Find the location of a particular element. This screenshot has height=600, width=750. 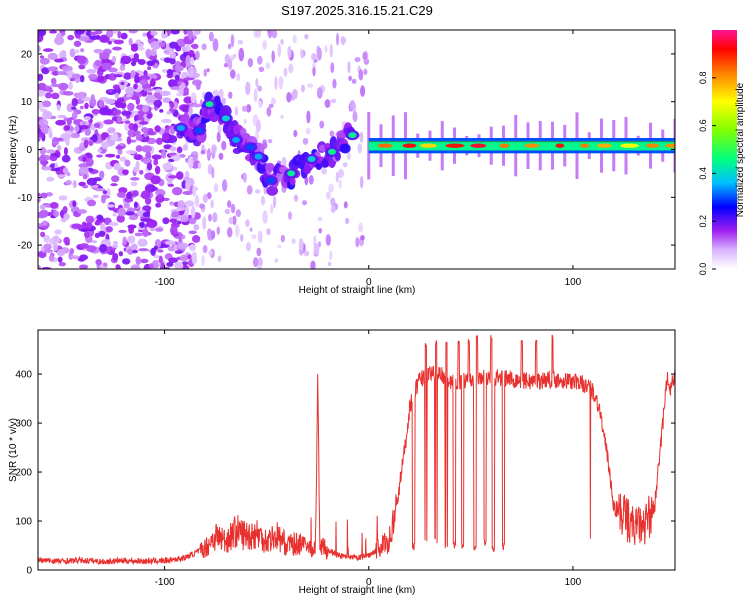

y-tick-label: 100 is located at coordinates (23, 522).